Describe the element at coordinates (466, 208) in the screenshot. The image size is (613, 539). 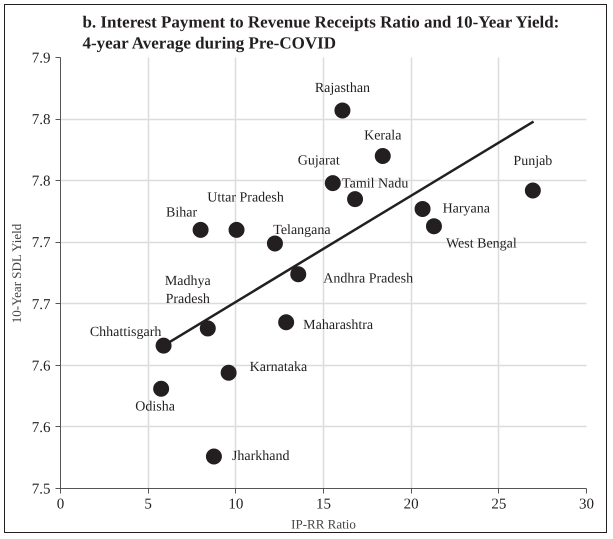
I see `annotation: Haryana` at that location.